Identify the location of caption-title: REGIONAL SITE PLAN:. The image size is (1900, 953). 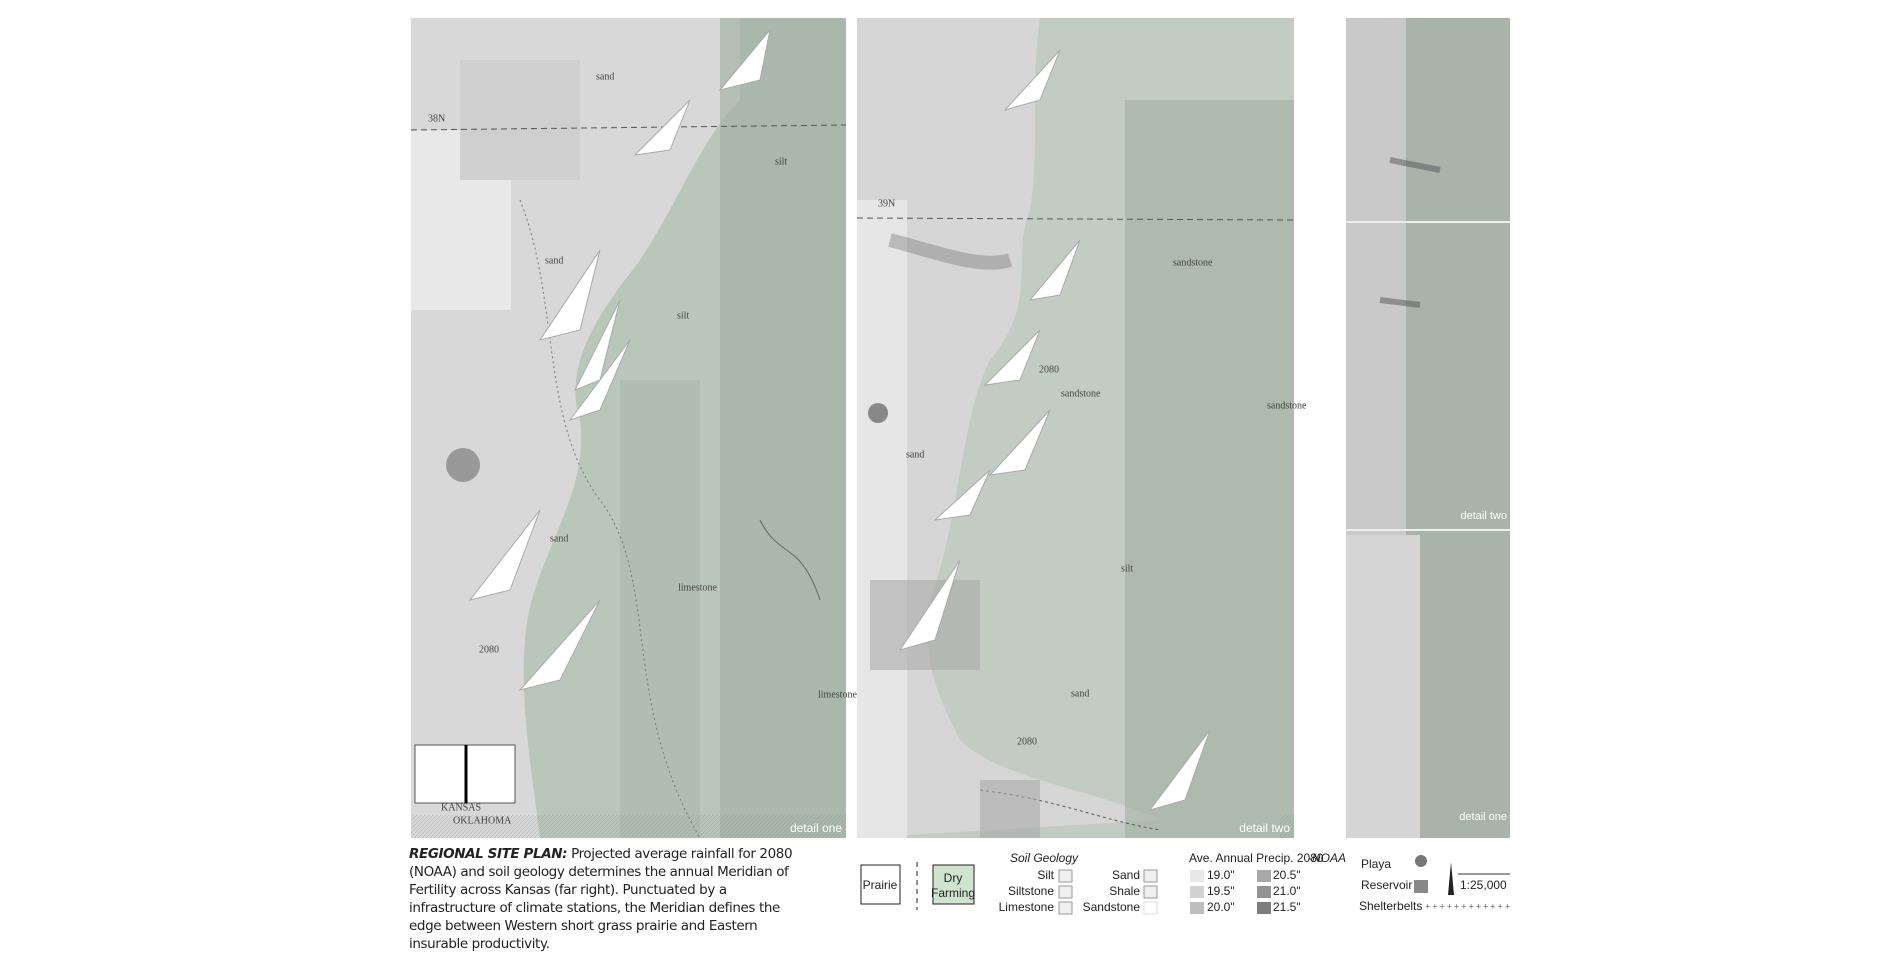
(488, 854).